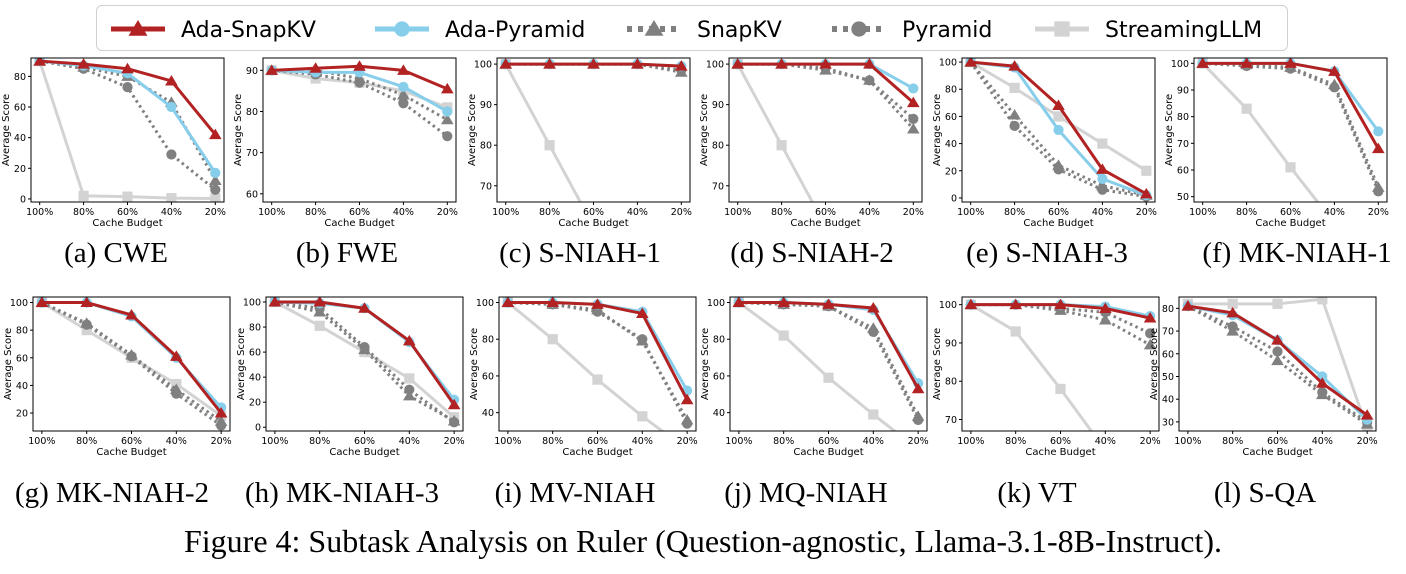 The width and height of the screenshot is (1406, 574). Describe the element at coordinates (1060, 325) in the screenshot. I see `subplot-k-vt-line-snapkv` at that location.